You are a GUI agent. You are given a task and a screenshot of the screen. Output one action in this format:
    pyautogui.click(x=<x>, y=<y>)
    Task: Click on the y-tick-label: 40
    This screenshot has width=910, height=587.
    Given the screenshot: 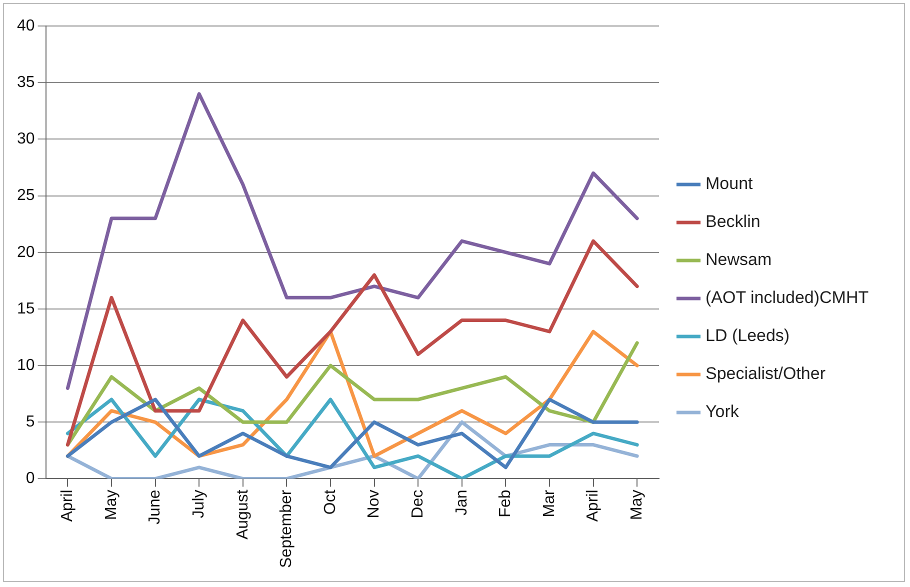 What is the action you would take?
    pyautogui.click(x=26, y=25)
    